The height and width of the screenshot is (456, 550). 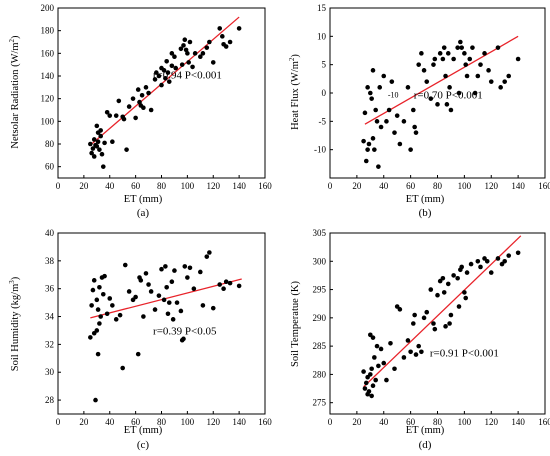 What do you see at coordinates (322, 36) in the screenshot?
I see `y-tick-label: 10` at bounding box center [322, 36].